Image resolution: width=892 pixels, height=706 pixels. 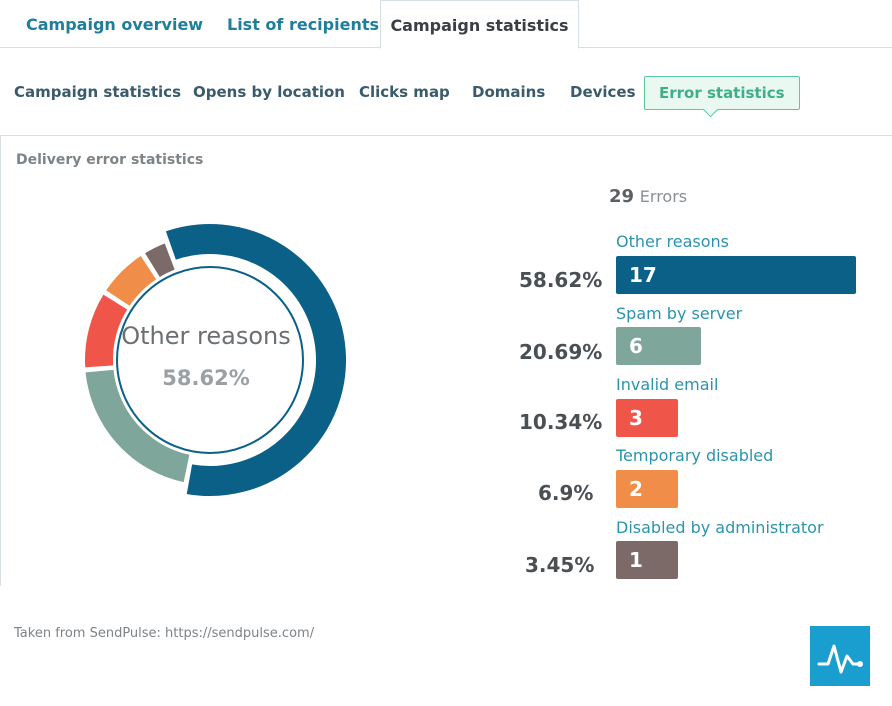 I want to click on donut-center-value: 58.62%, so click(x=206, y=378).